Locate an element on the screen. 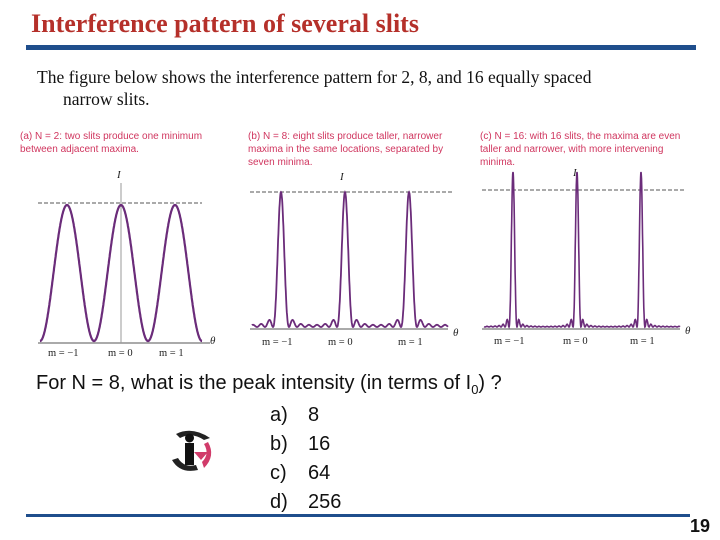 The height and width of the screenshot is (540, 720). figure-a-caption-line-1: N = 2: two slits produce one minimum is located at coordinates (119, 136).